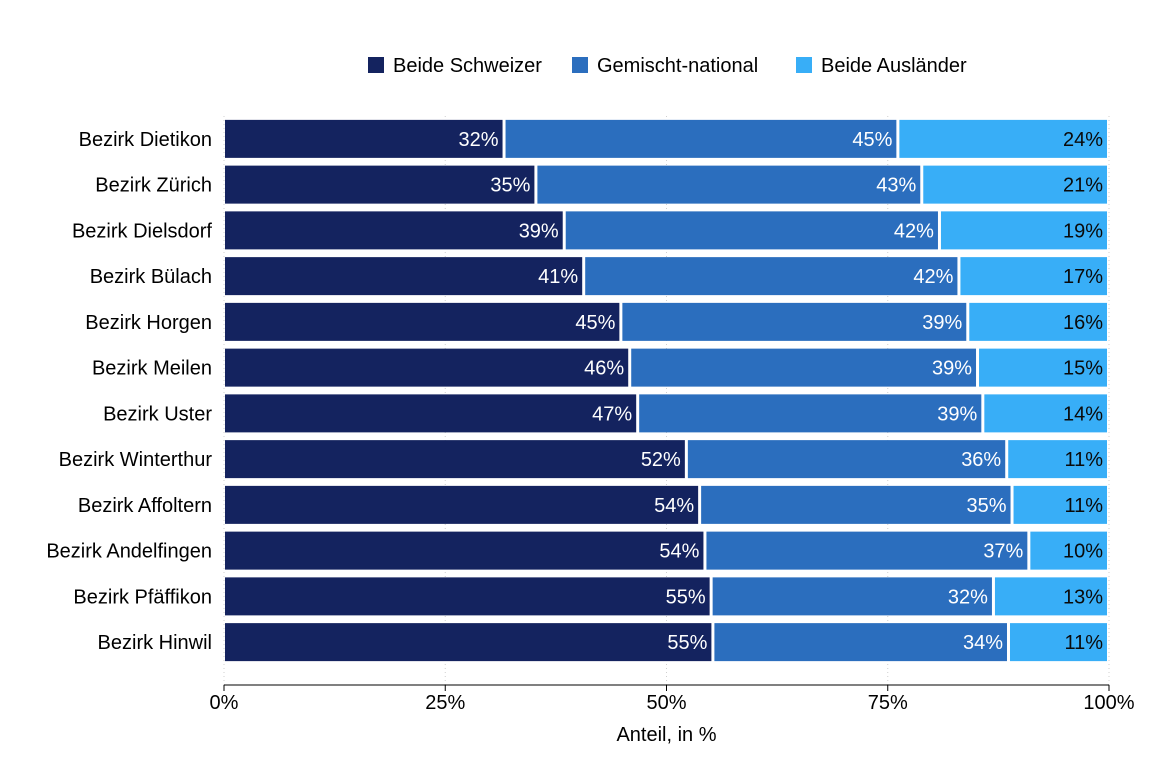 The width and height of the screenshot is (1152, 773). What do you see at coordinates (1083, 277) in the screenshot?
I see `data-label: 17%` at bounding box center [1083, 277].